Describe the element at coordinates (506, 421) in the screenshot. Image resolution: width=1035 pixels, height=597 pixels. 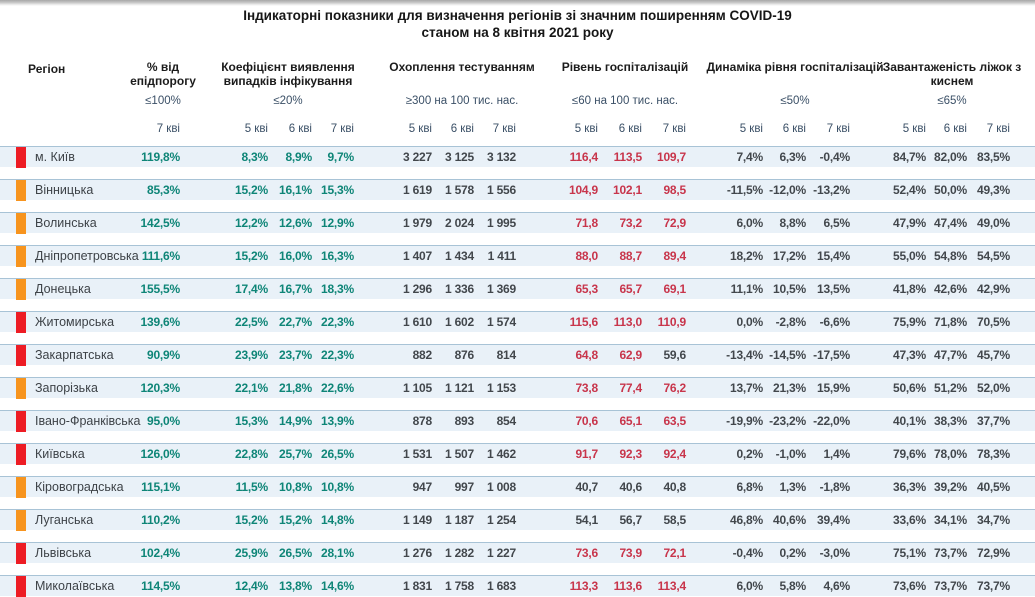
I see `cell-test: 854` at that location.